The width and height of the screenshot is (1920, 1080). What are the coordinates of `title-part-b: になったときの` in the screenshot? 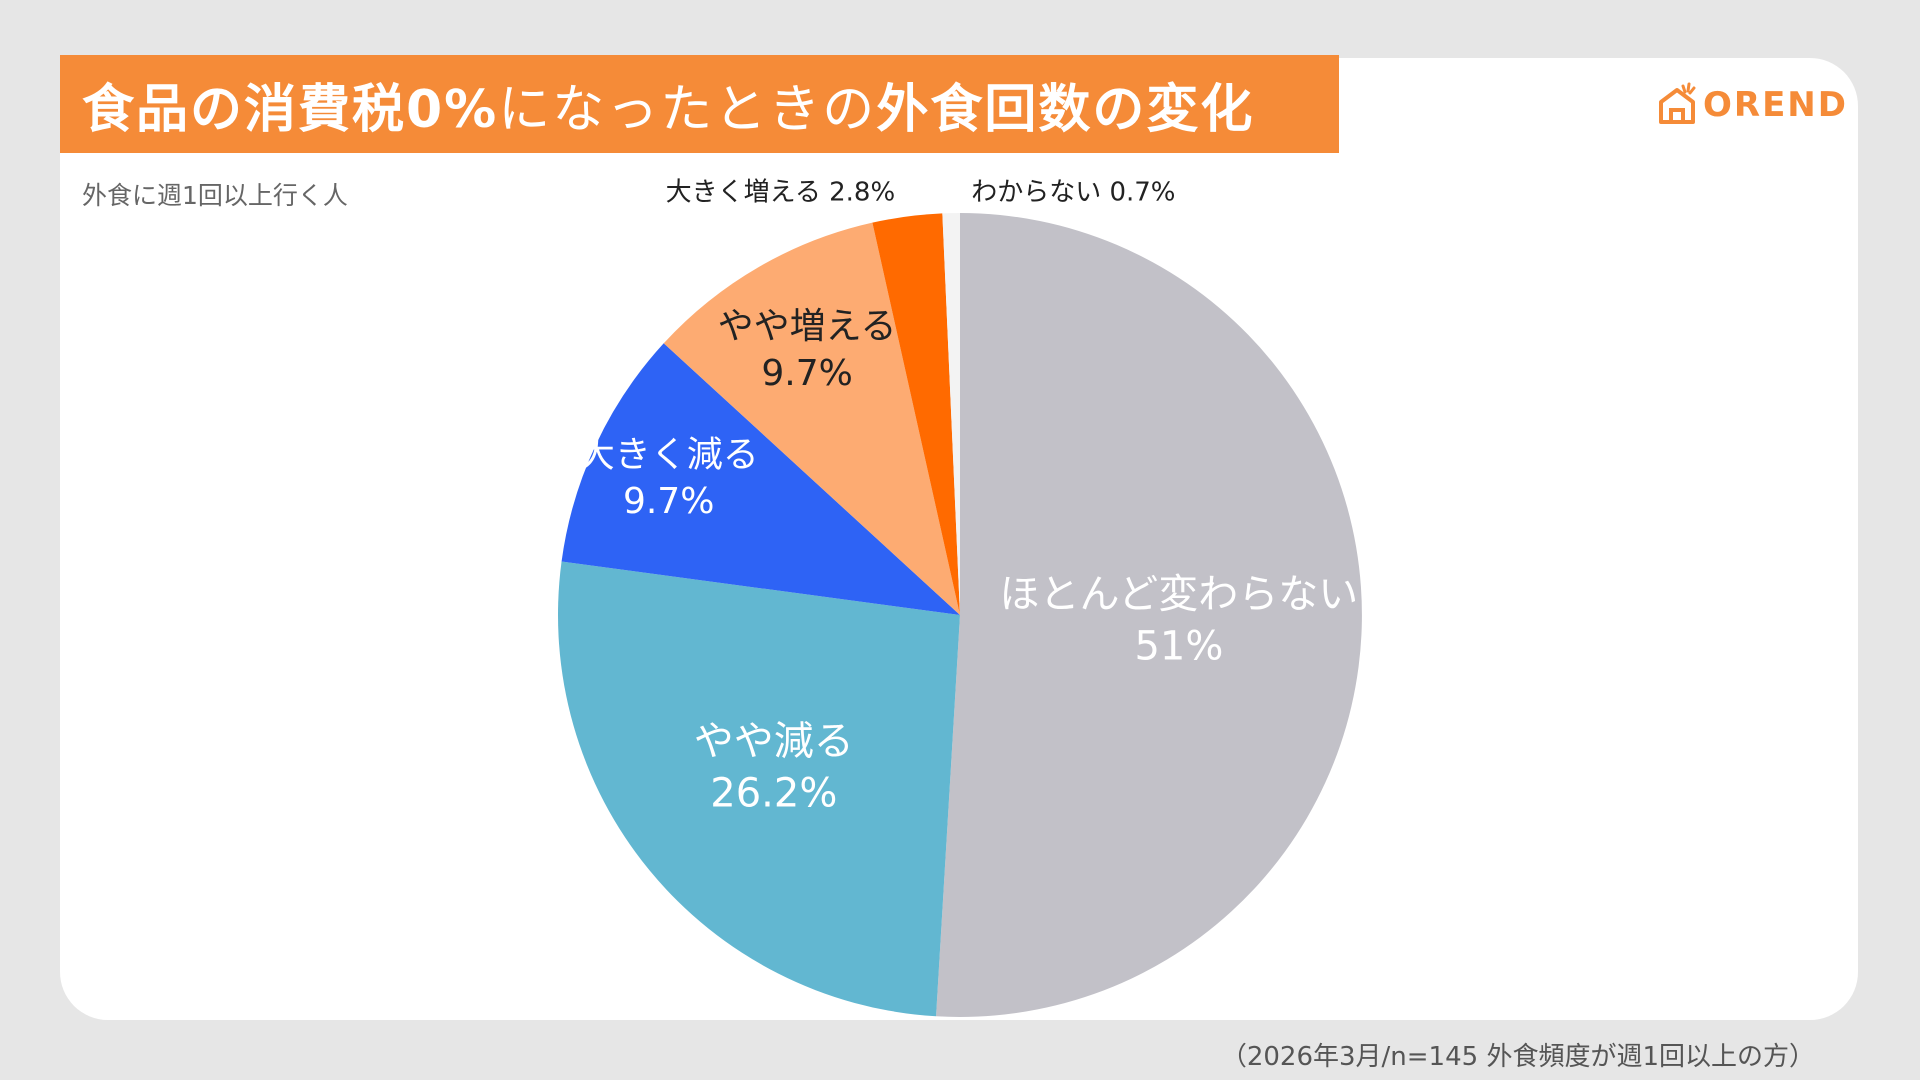 It's located at (687, 109).